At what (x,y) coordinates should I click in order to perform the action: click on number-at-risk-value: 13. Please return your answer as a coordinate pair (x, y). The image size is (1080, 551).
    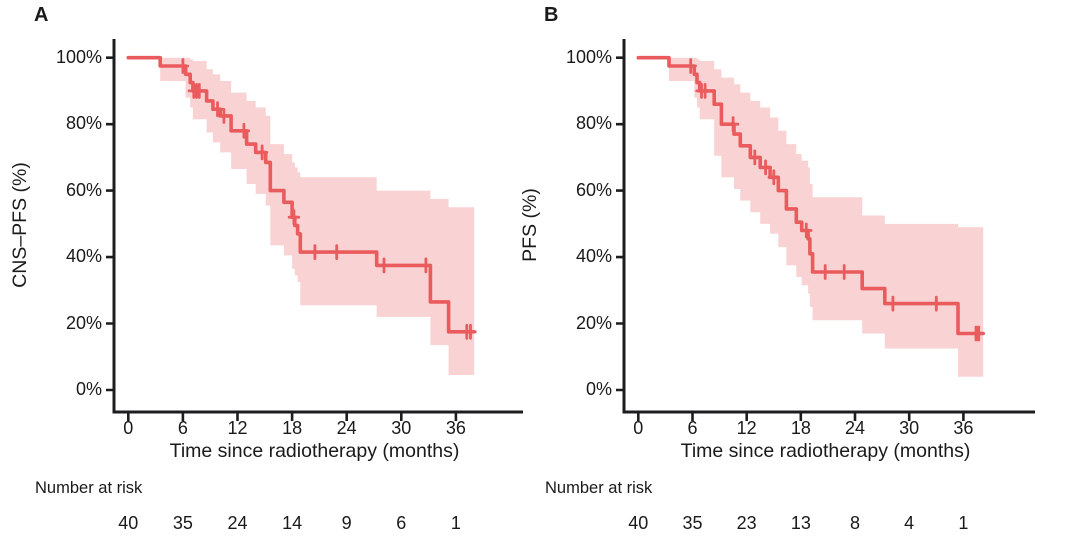
    Looking at the image, I should click on (800, 523).